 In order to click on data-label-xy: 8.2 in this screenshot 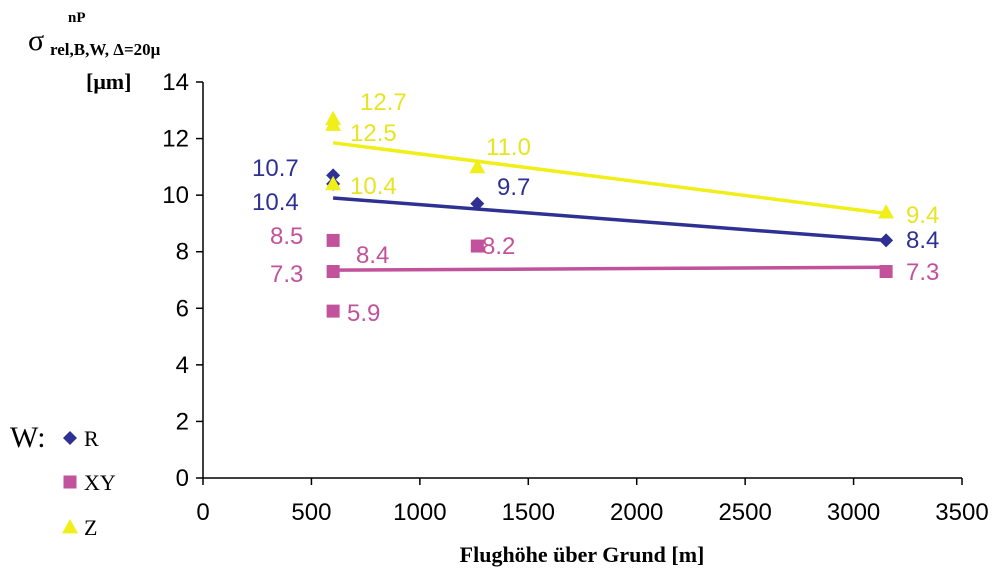, I will do `click(498, 246)`.